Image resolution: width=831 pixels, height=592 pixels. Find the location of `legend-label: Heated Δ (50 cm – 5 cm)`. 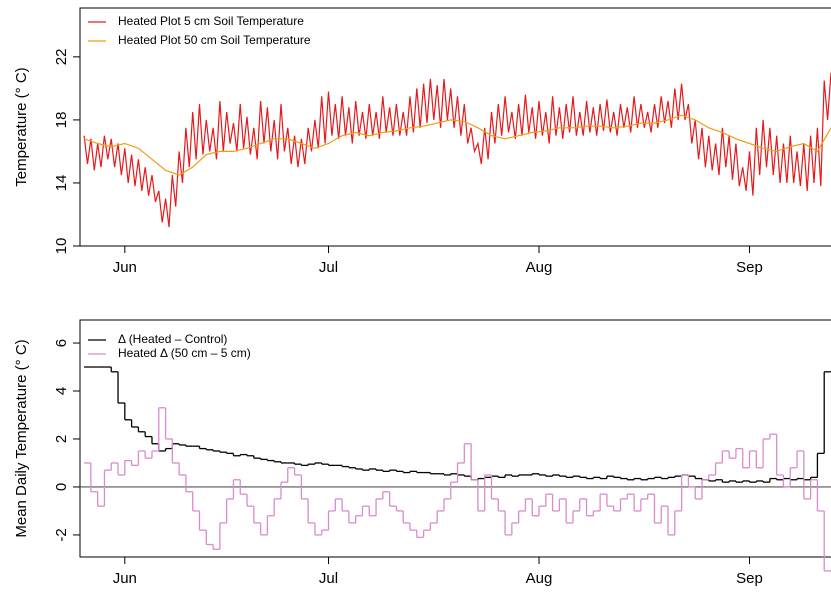

legend-label: Heated Δ (50 cm – 5 cm) is located at coordinates (184, 353).